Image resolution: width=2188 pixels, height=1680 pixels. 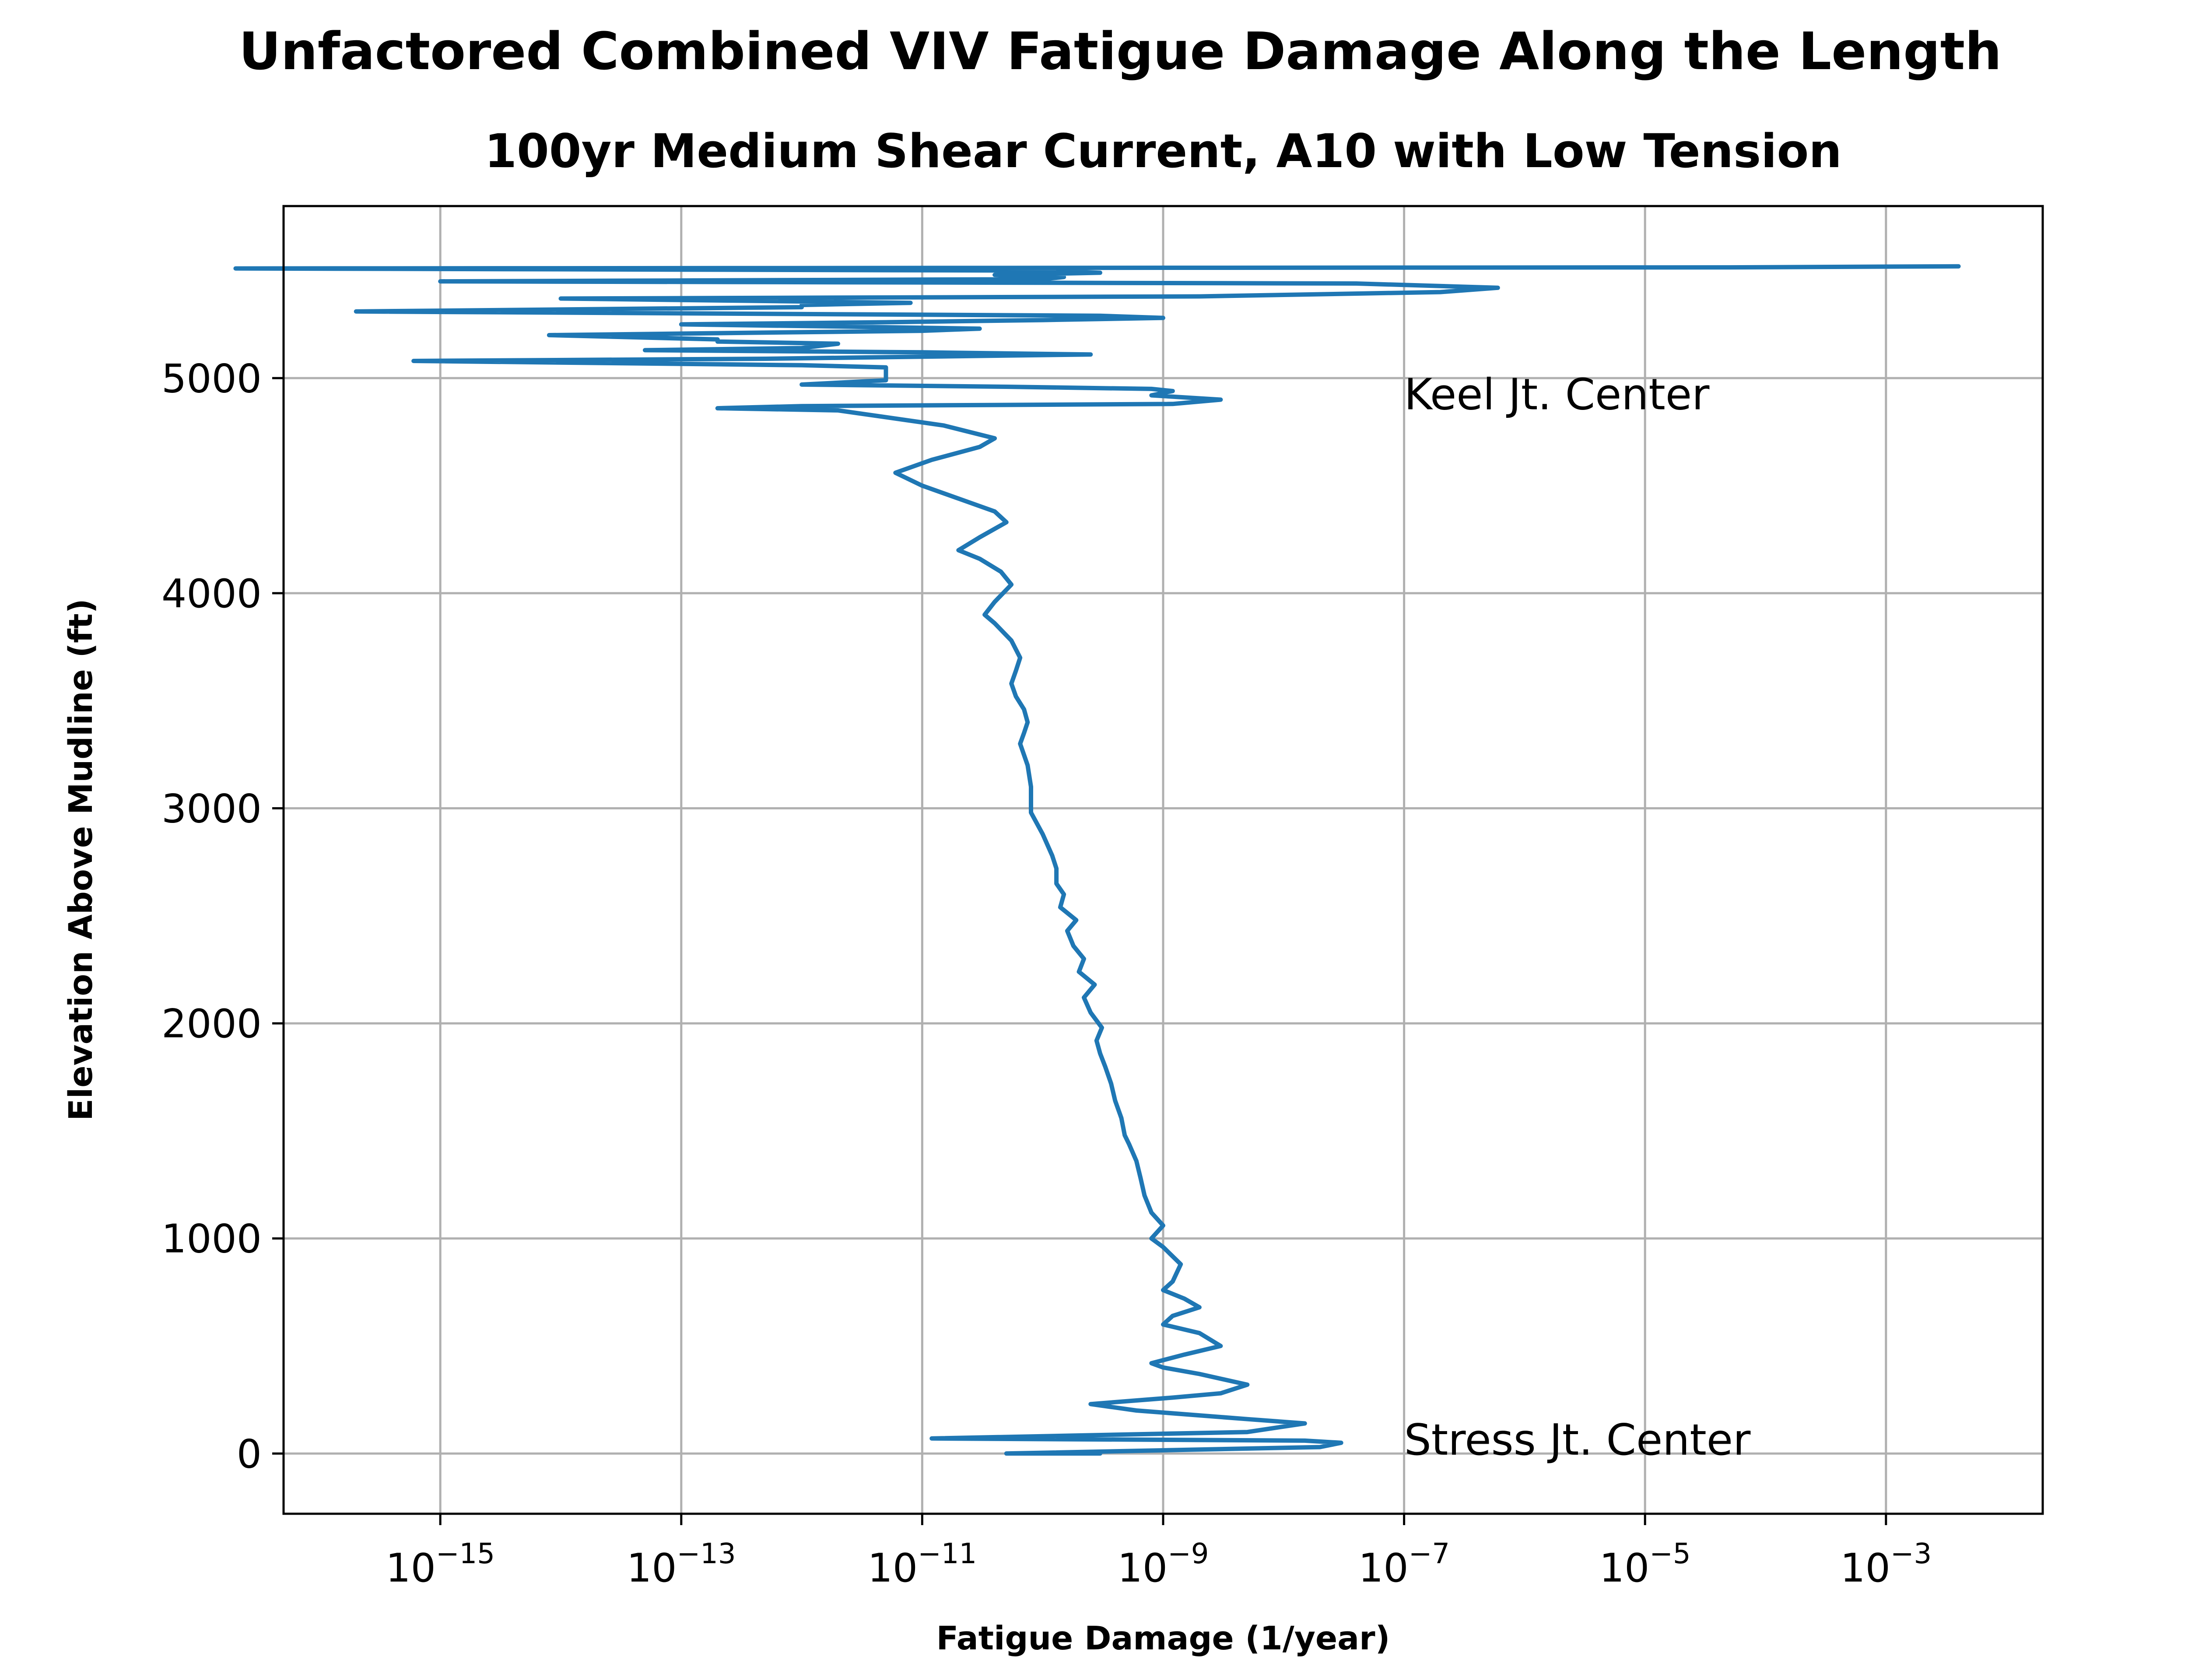 What do you see at coordinates (211, 379) in the screenshot?
I see `y-tick-label: 5000` at bounding box center [211, 379].